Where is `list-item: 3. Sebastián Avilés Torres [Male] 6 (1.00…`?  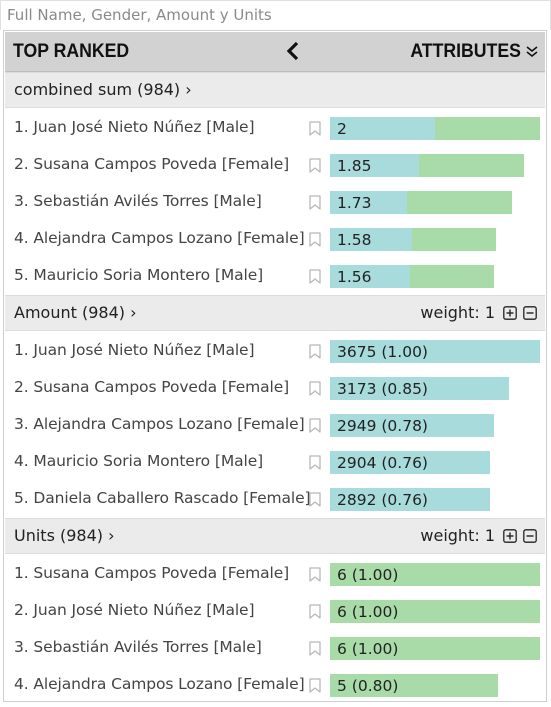
list-item: 3. Sebastián Avilés Torres [Male] 6 (1.00… is located at coordinates (275, 648).